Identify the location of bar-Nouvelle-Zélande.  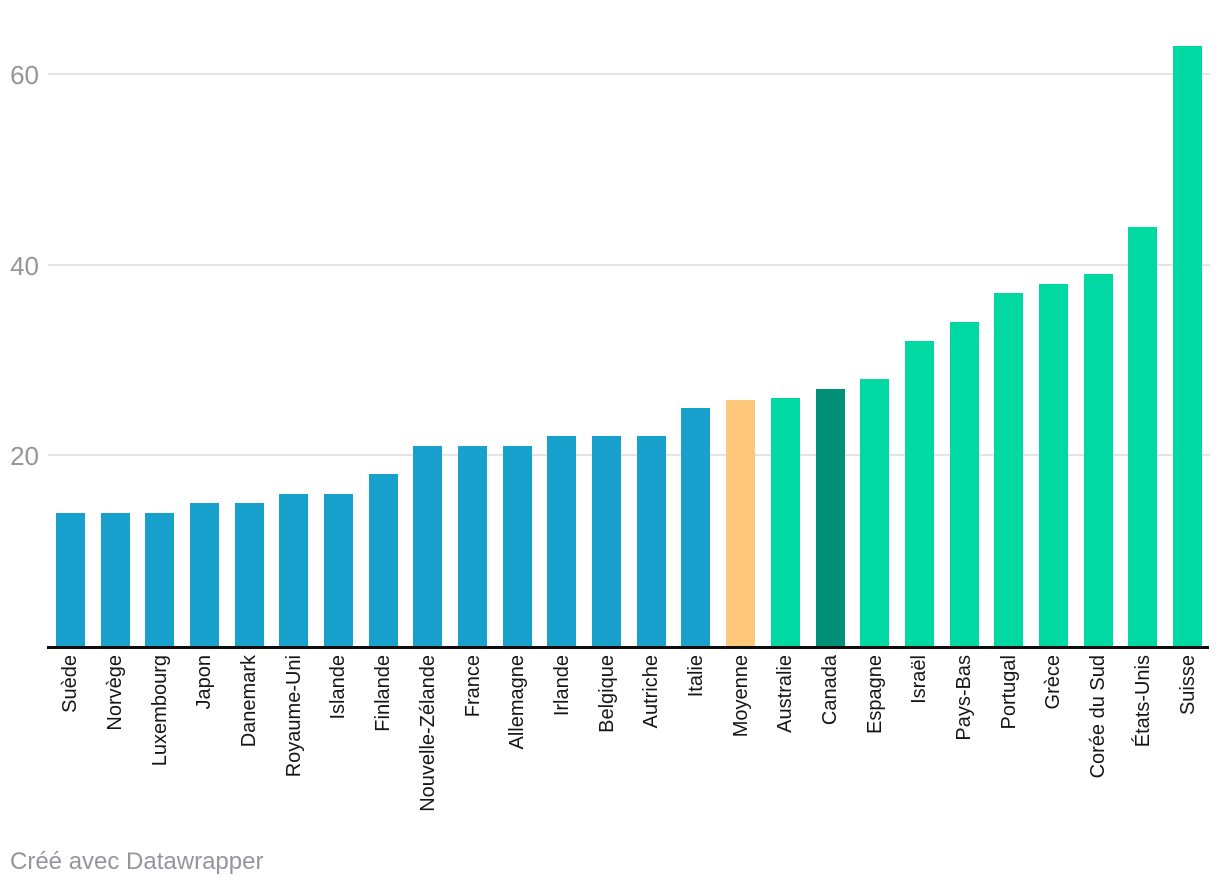
(428, 545).